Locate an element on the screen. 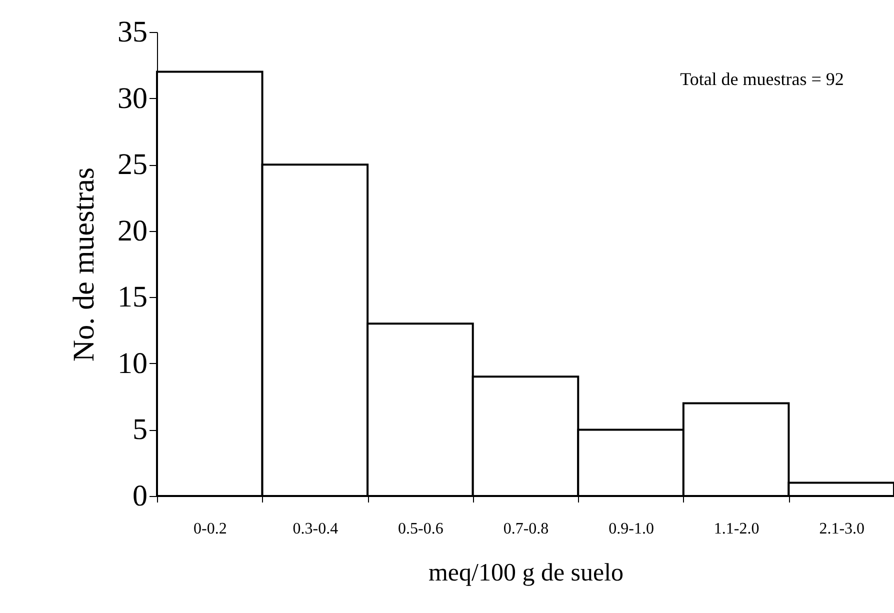  x-axis-title: meq/100 g de suelo is located at coordinates (526, 573).